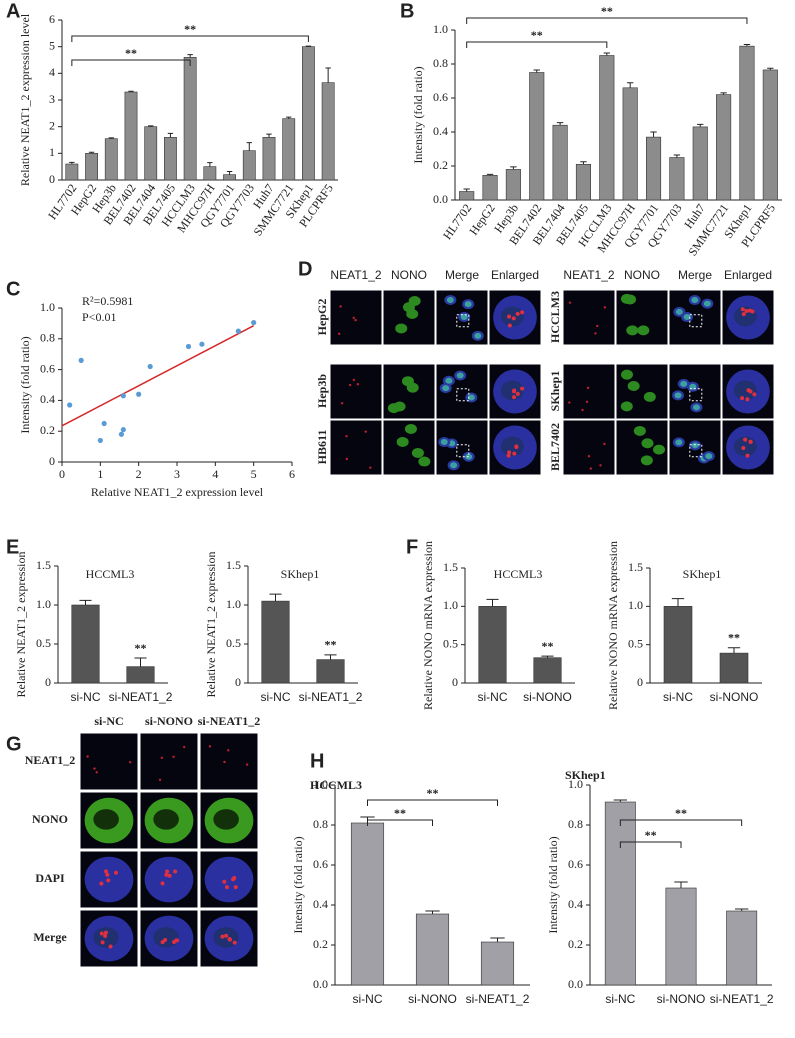  I want to click on y-tick-label: 0.5, so click(233, 643).